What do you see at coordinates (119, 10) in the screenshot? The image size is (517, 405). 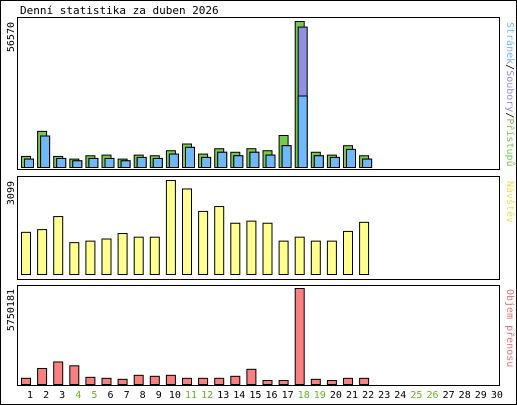 I see `chart-title: Denní statistika za duben 2026` at bounding box center [119, 10].